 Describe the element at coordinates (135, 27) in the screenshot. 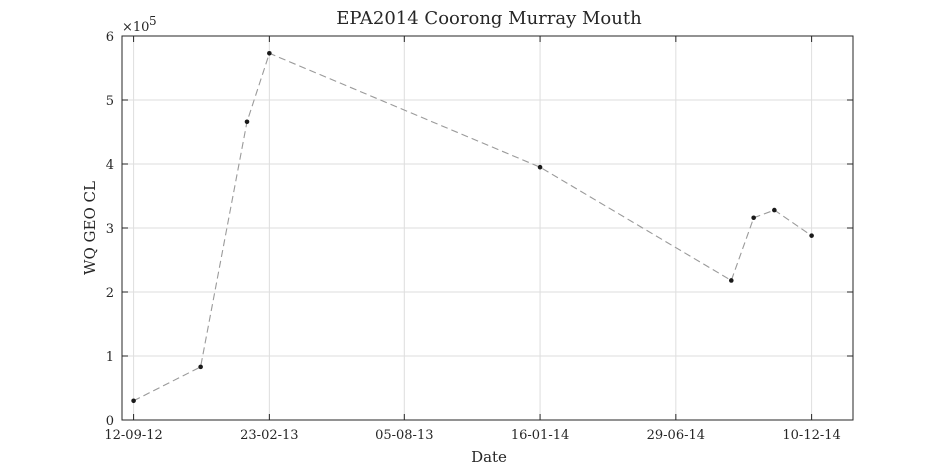

I see `y-axis-multiplier: ×10` at that location.